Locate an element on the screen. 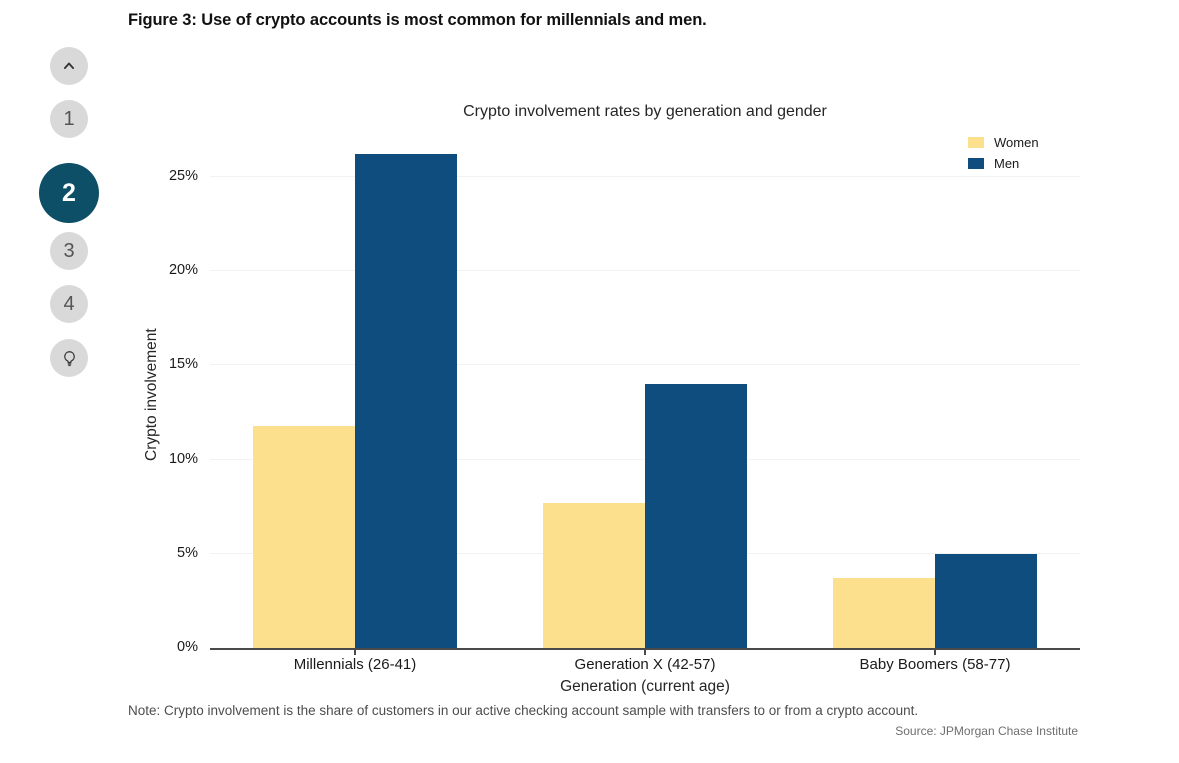 This screenshot has width=1179, height=763. legend: Women Men is located at coordinates (1003, 153).